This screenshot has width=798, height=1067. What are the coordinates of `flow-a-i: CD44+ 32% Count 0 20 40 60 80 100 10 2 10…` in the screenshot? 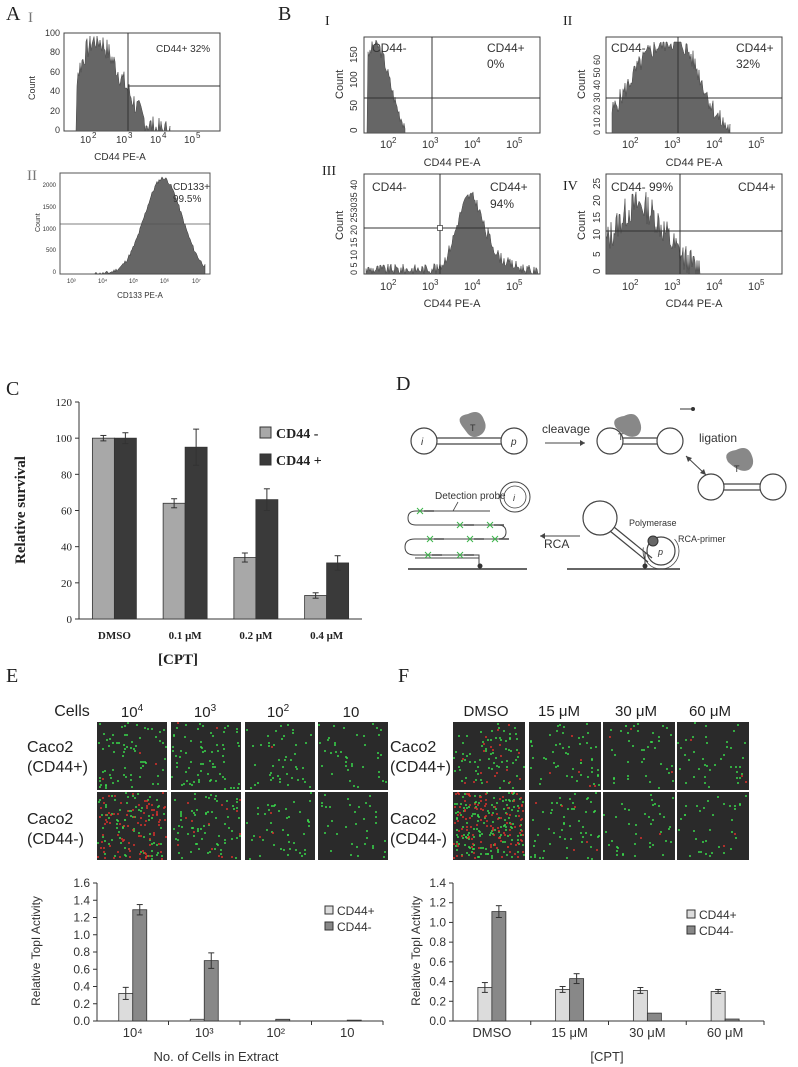 It's located at (124, 95).